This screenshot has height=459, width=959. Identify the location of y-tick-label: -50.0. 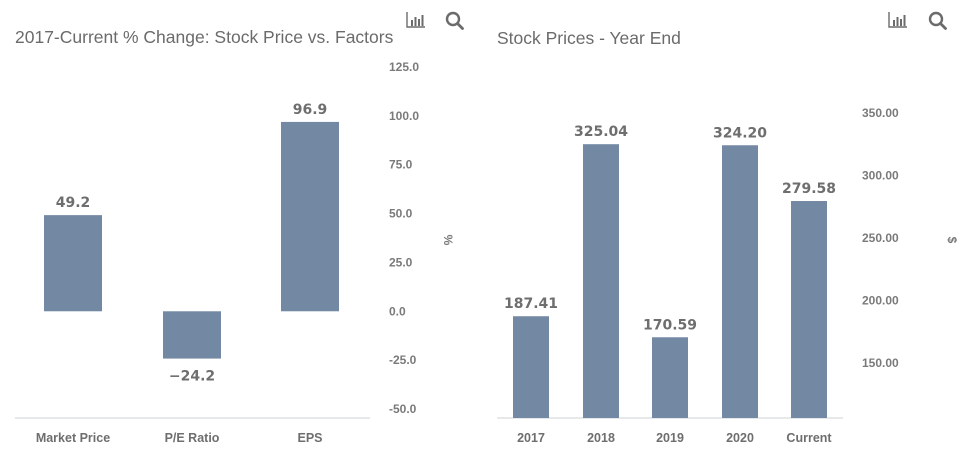
(403, 409).